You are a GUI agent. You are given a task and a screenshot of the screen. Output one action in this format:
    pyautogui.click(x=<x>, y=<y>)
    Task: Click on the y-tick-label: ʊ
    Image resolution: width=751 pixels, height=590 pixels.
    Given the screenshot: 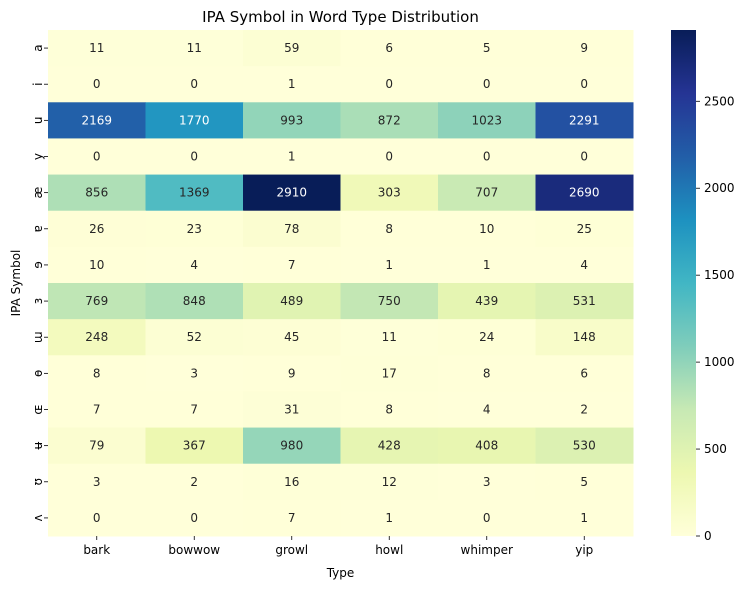 What is the action you would take?
    pyautogui.click(x=38, y=481)
    